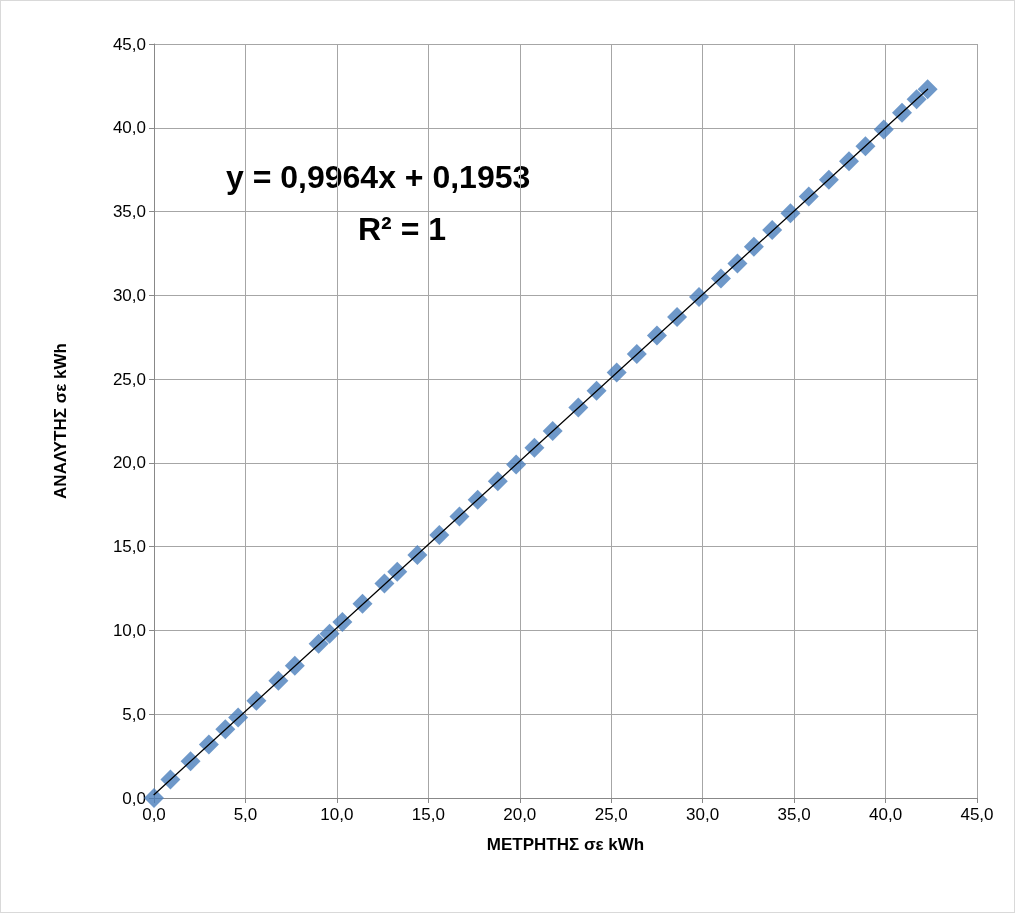 The image size is (1015, 913). What do you see at coordinates (129, 212) in the screenshot?
I see `y-tick-label: 35,0` at bounding box center [129, 212].